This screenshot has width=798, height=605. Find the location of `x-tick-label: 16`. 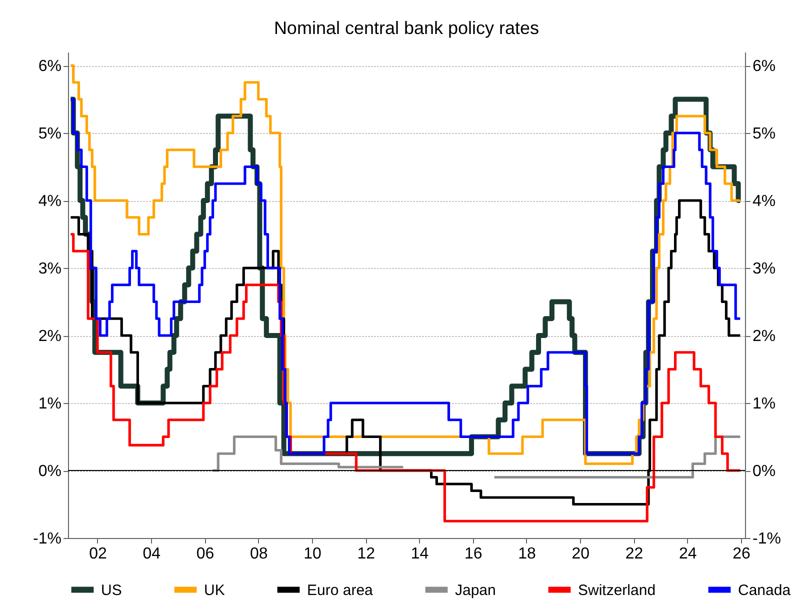

x-tick-label: 16 is located at coordinates (473, 554).